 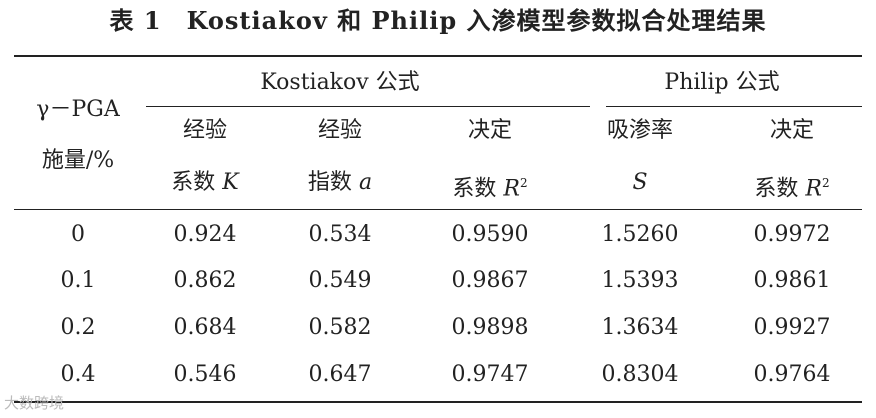 I want to click on cell: 0.4, so click(x=78, y=374).